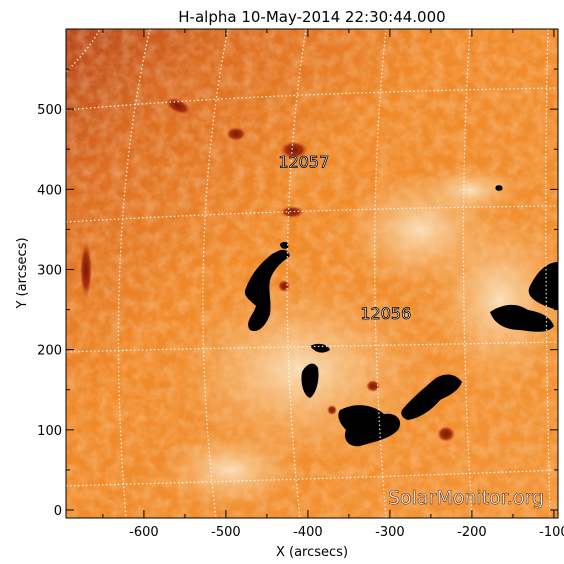  What do you see at coordinates (49, 270) in the screenshot?
I see `y-tick-label: 300` at bounding box center [49, 270].